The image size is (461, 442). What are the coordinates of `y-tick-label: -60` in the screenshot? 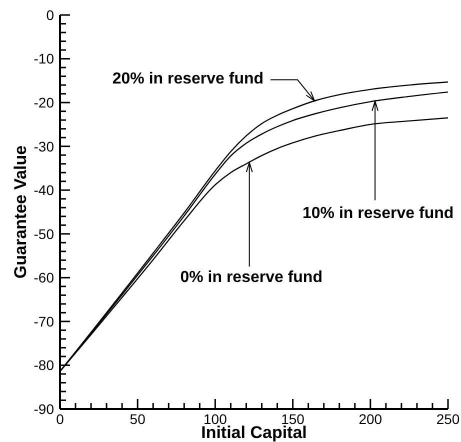 It's located at (44, 278).